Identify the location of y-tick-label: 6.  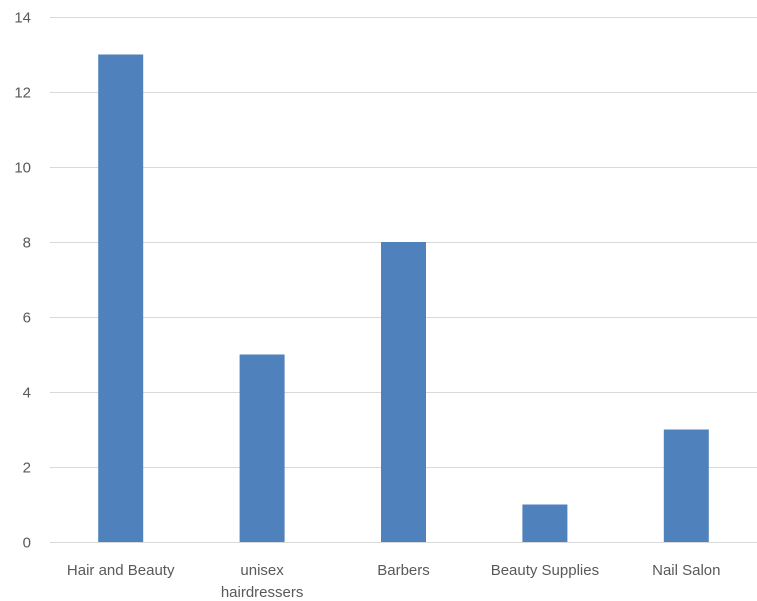
(27, 318).